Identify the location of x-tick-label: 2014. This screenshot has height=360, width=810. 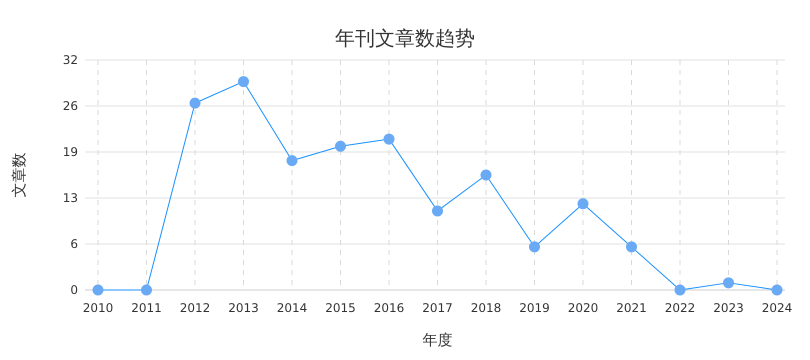
(292, 308).